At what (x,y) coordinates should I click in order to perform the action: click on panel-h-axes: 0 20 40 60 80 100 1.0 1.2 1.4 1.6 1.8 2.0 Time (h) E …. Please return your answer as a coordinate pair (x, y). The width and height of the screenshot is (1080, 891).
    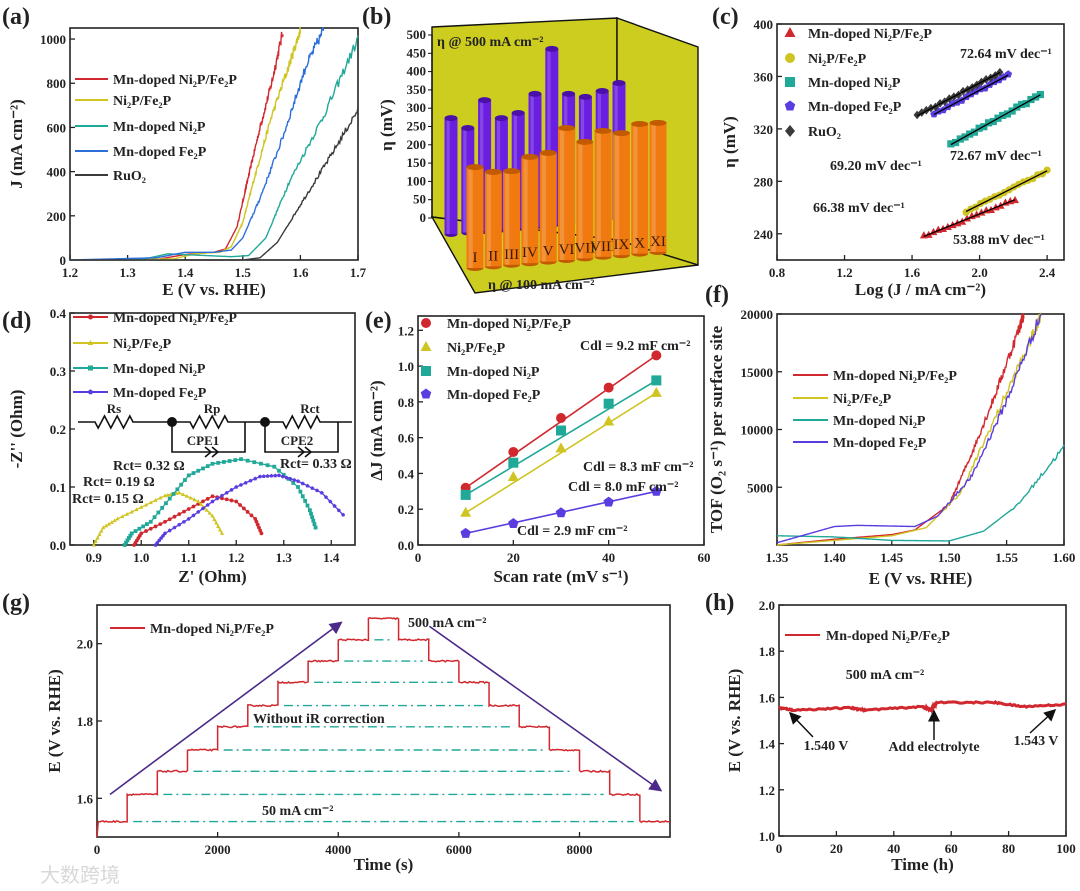
    Looking at the image, I should click on (900, 736).